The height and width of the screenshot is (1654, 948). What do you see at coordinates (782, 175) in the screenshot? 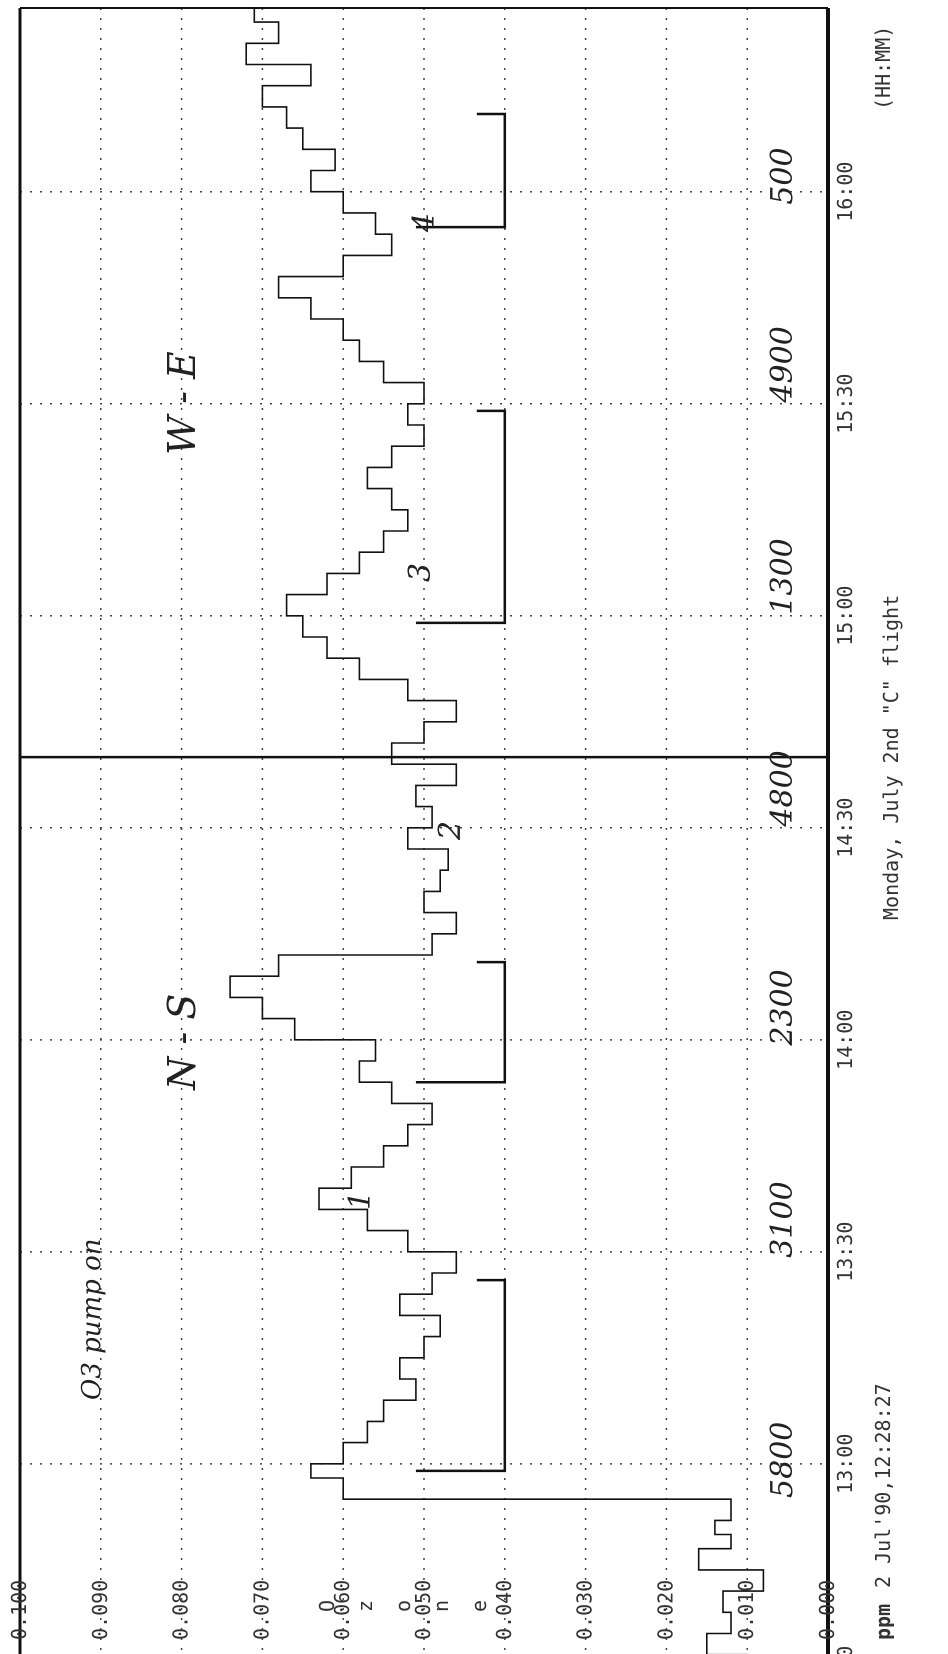
I see `annotation-500: 500` at bounding box center [782, 175].